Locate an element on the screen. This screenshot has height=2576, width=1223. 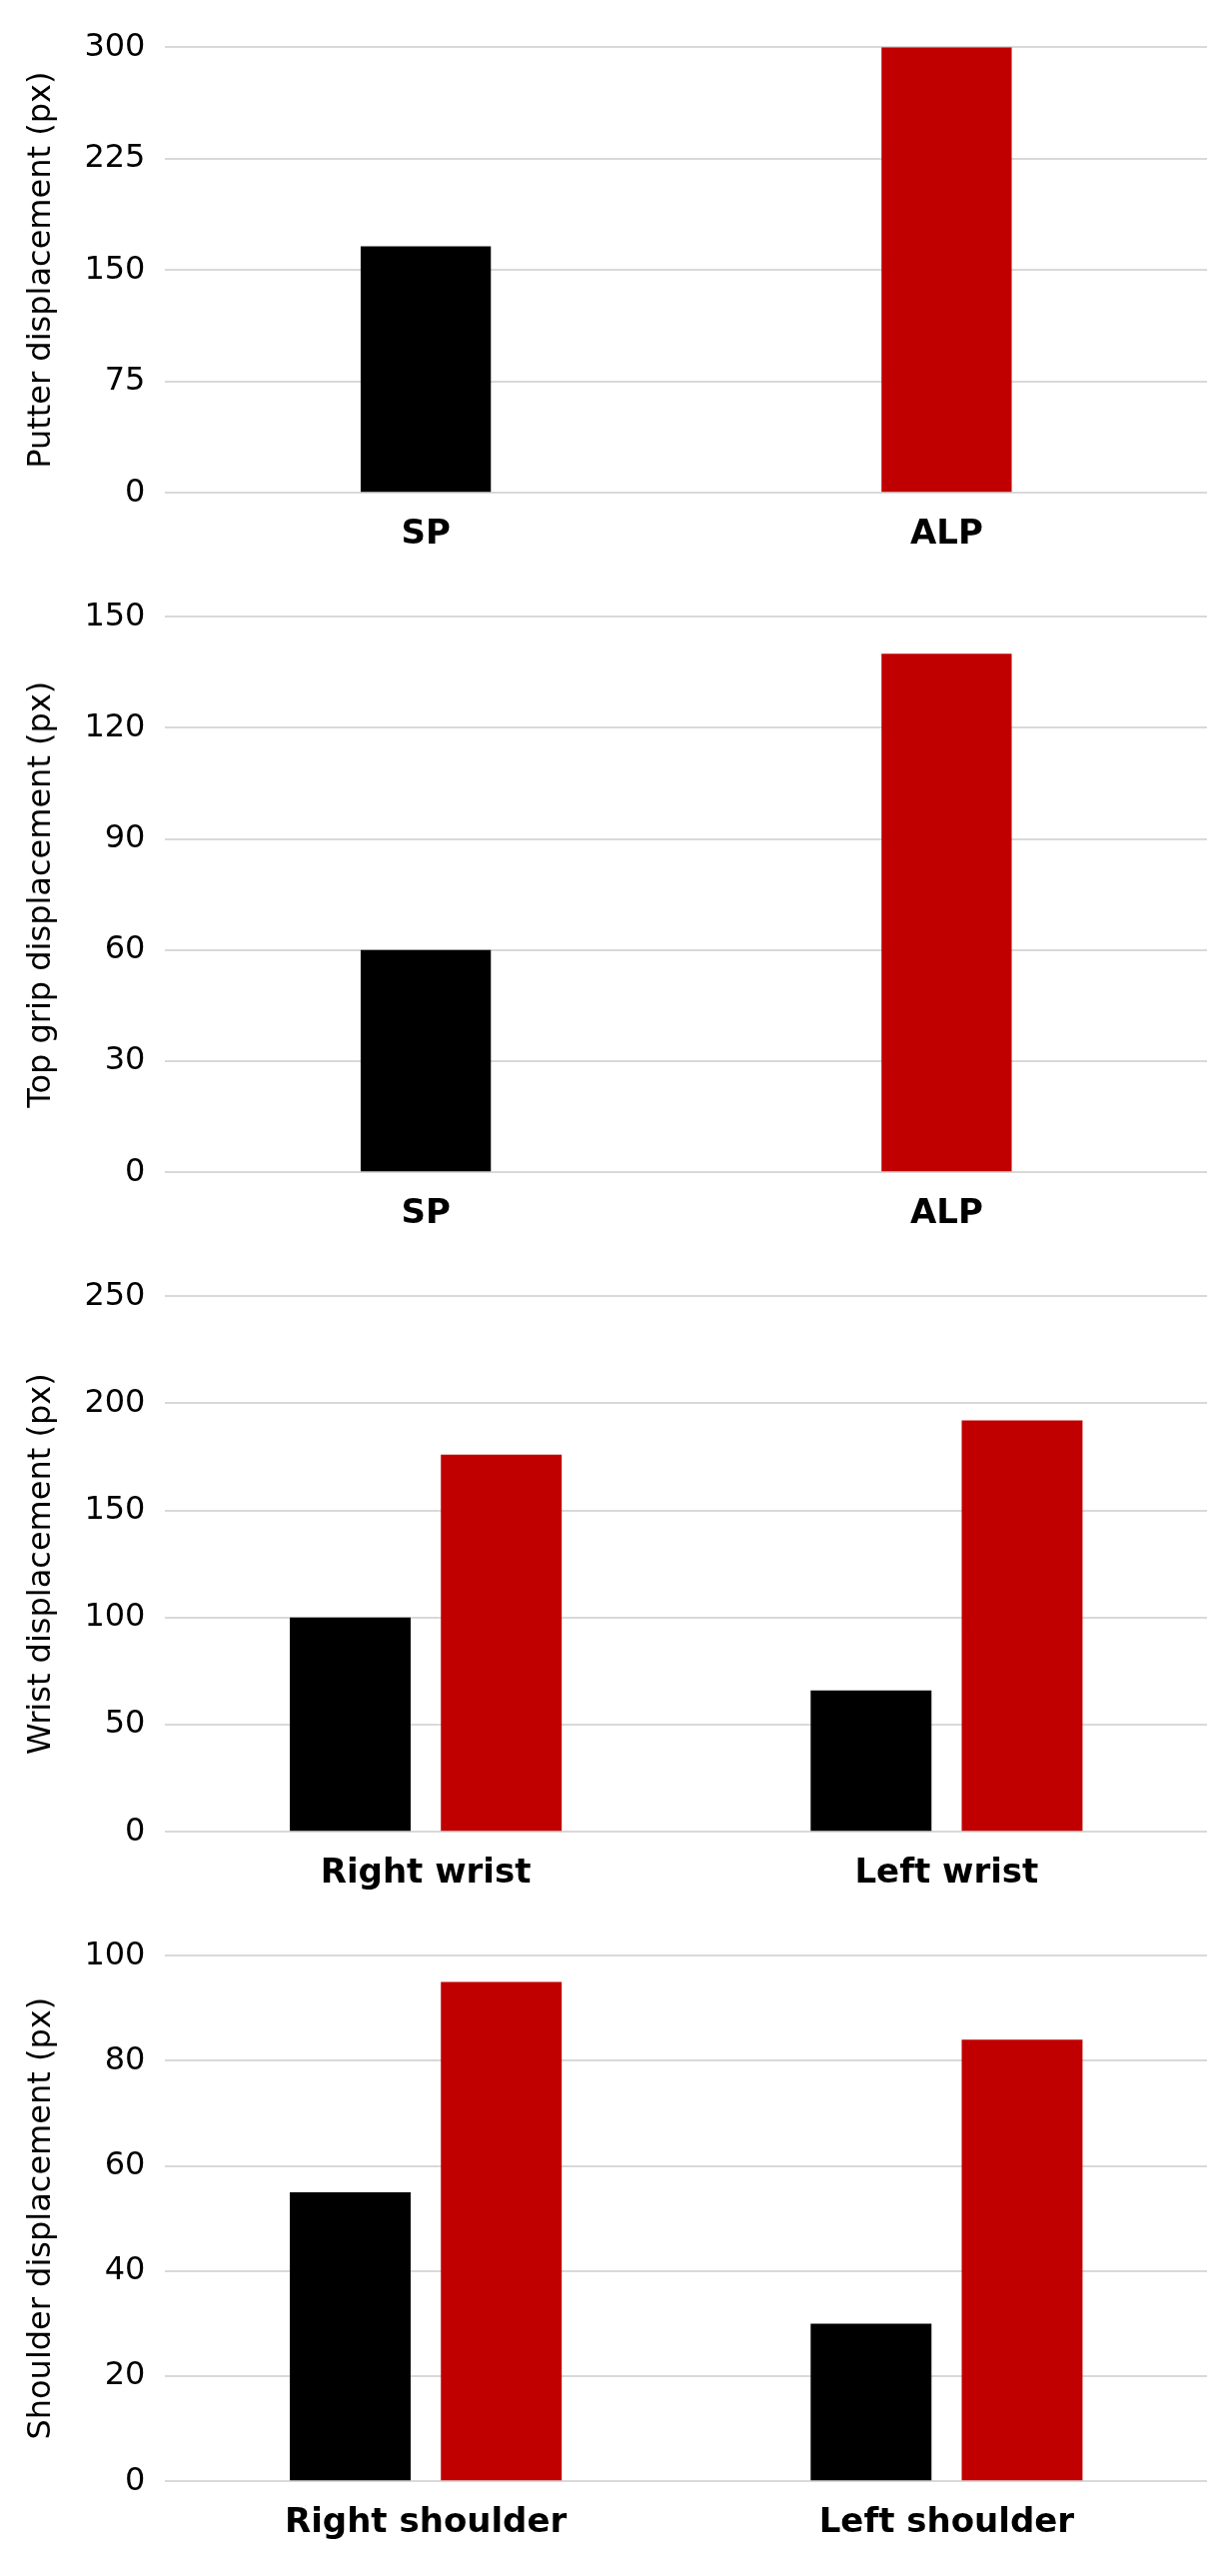
y-tick-label: 30 is located at coordinates (125, 1058).